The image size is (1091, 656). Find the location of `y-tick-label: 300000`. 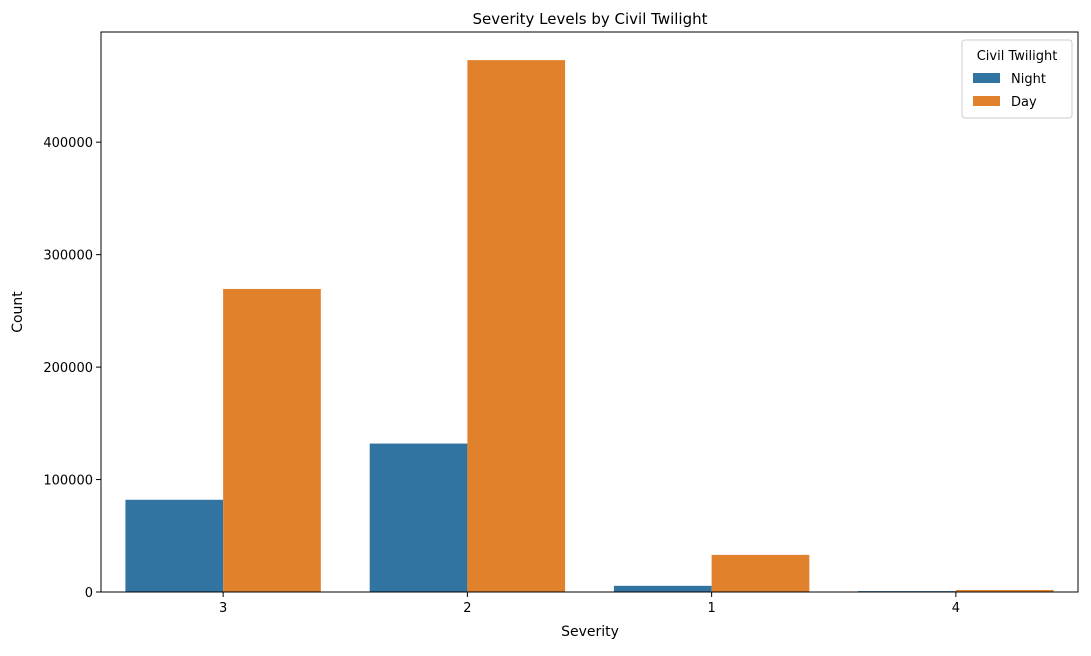

y-tick-label: 300000 is located at coordinates (68, 256).